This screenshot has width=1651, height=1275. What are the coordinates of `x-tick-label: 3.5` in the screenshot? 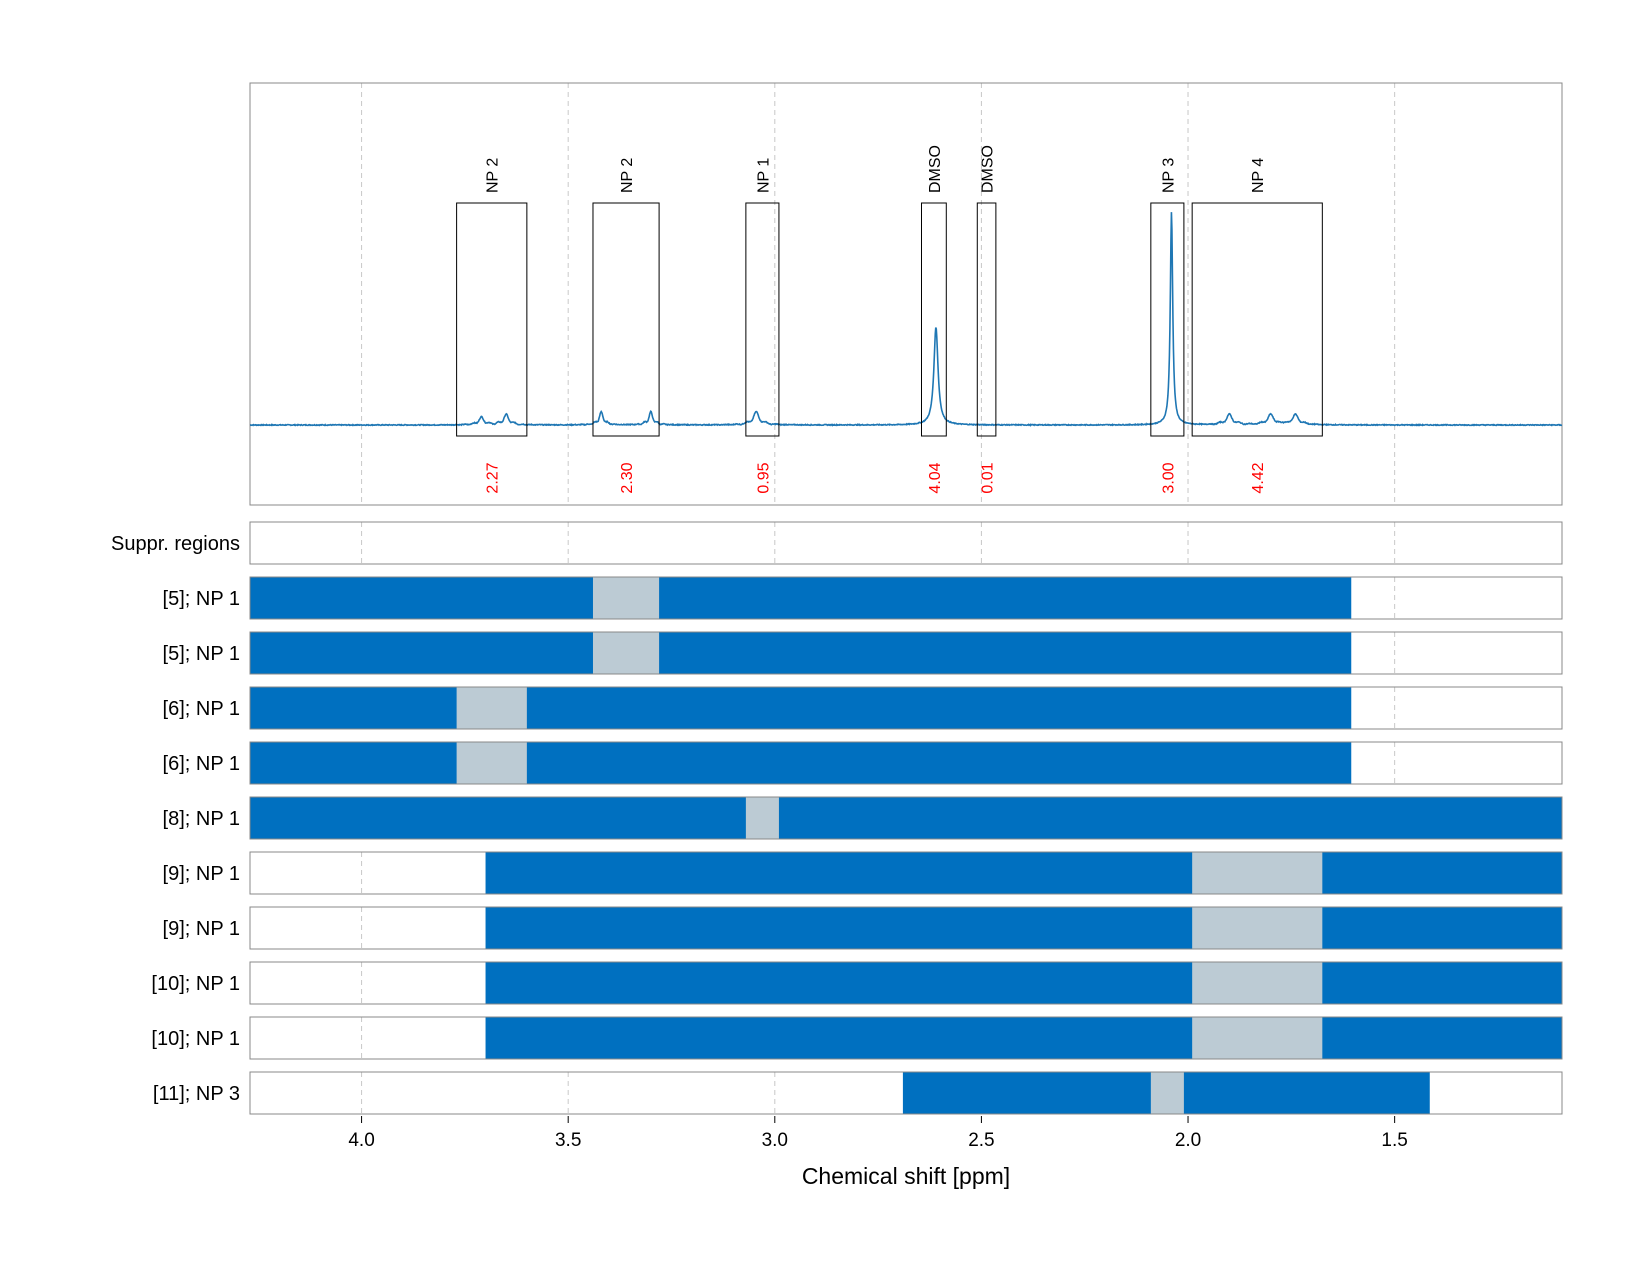 It's located at (568, 1140).